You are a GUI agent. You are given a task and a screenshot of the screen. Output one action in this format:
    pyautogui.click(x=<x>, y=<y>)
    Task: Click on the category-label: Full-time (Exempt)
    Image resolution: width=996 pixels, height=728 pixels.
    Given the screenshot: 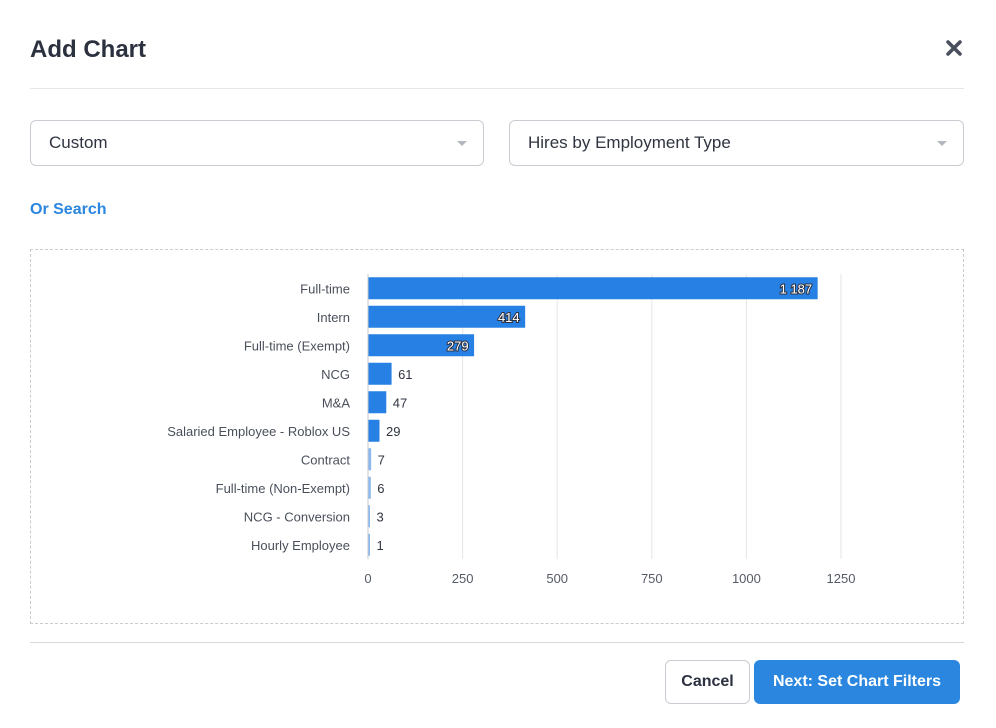 What is the action you would take?
    pyautogui.click(x=297, y=345)
    